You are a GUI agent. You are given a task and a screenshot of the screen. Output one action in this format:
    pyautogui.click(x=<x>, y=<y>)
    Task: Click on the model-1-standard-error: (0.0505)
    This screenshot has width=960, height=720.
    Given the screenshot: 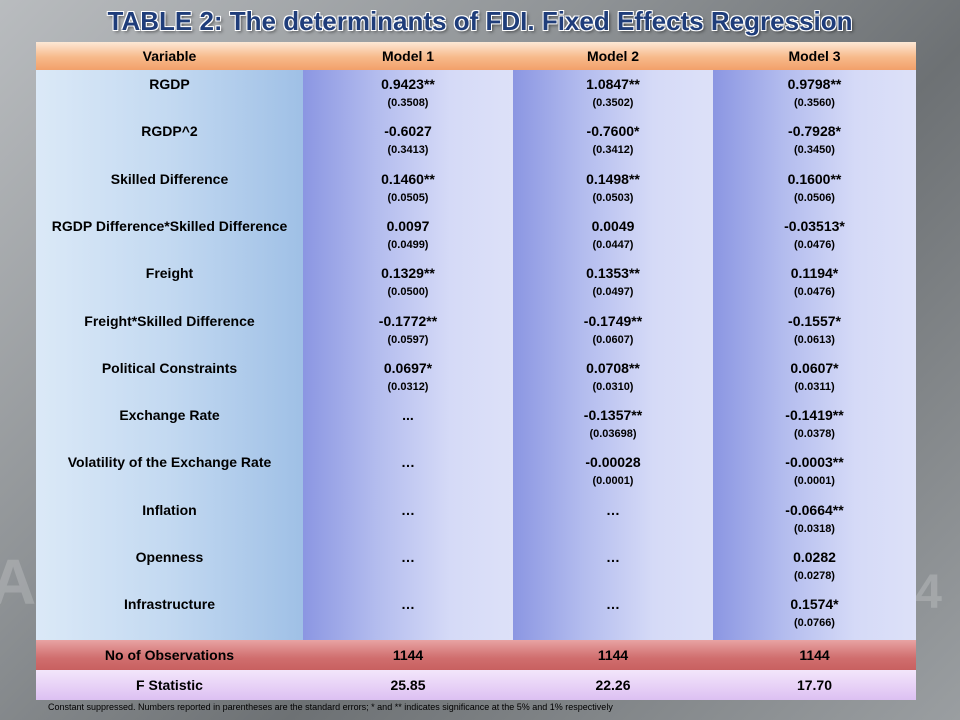 What is the action you would take?
    pyautogui.click(x=408, y=197)
    